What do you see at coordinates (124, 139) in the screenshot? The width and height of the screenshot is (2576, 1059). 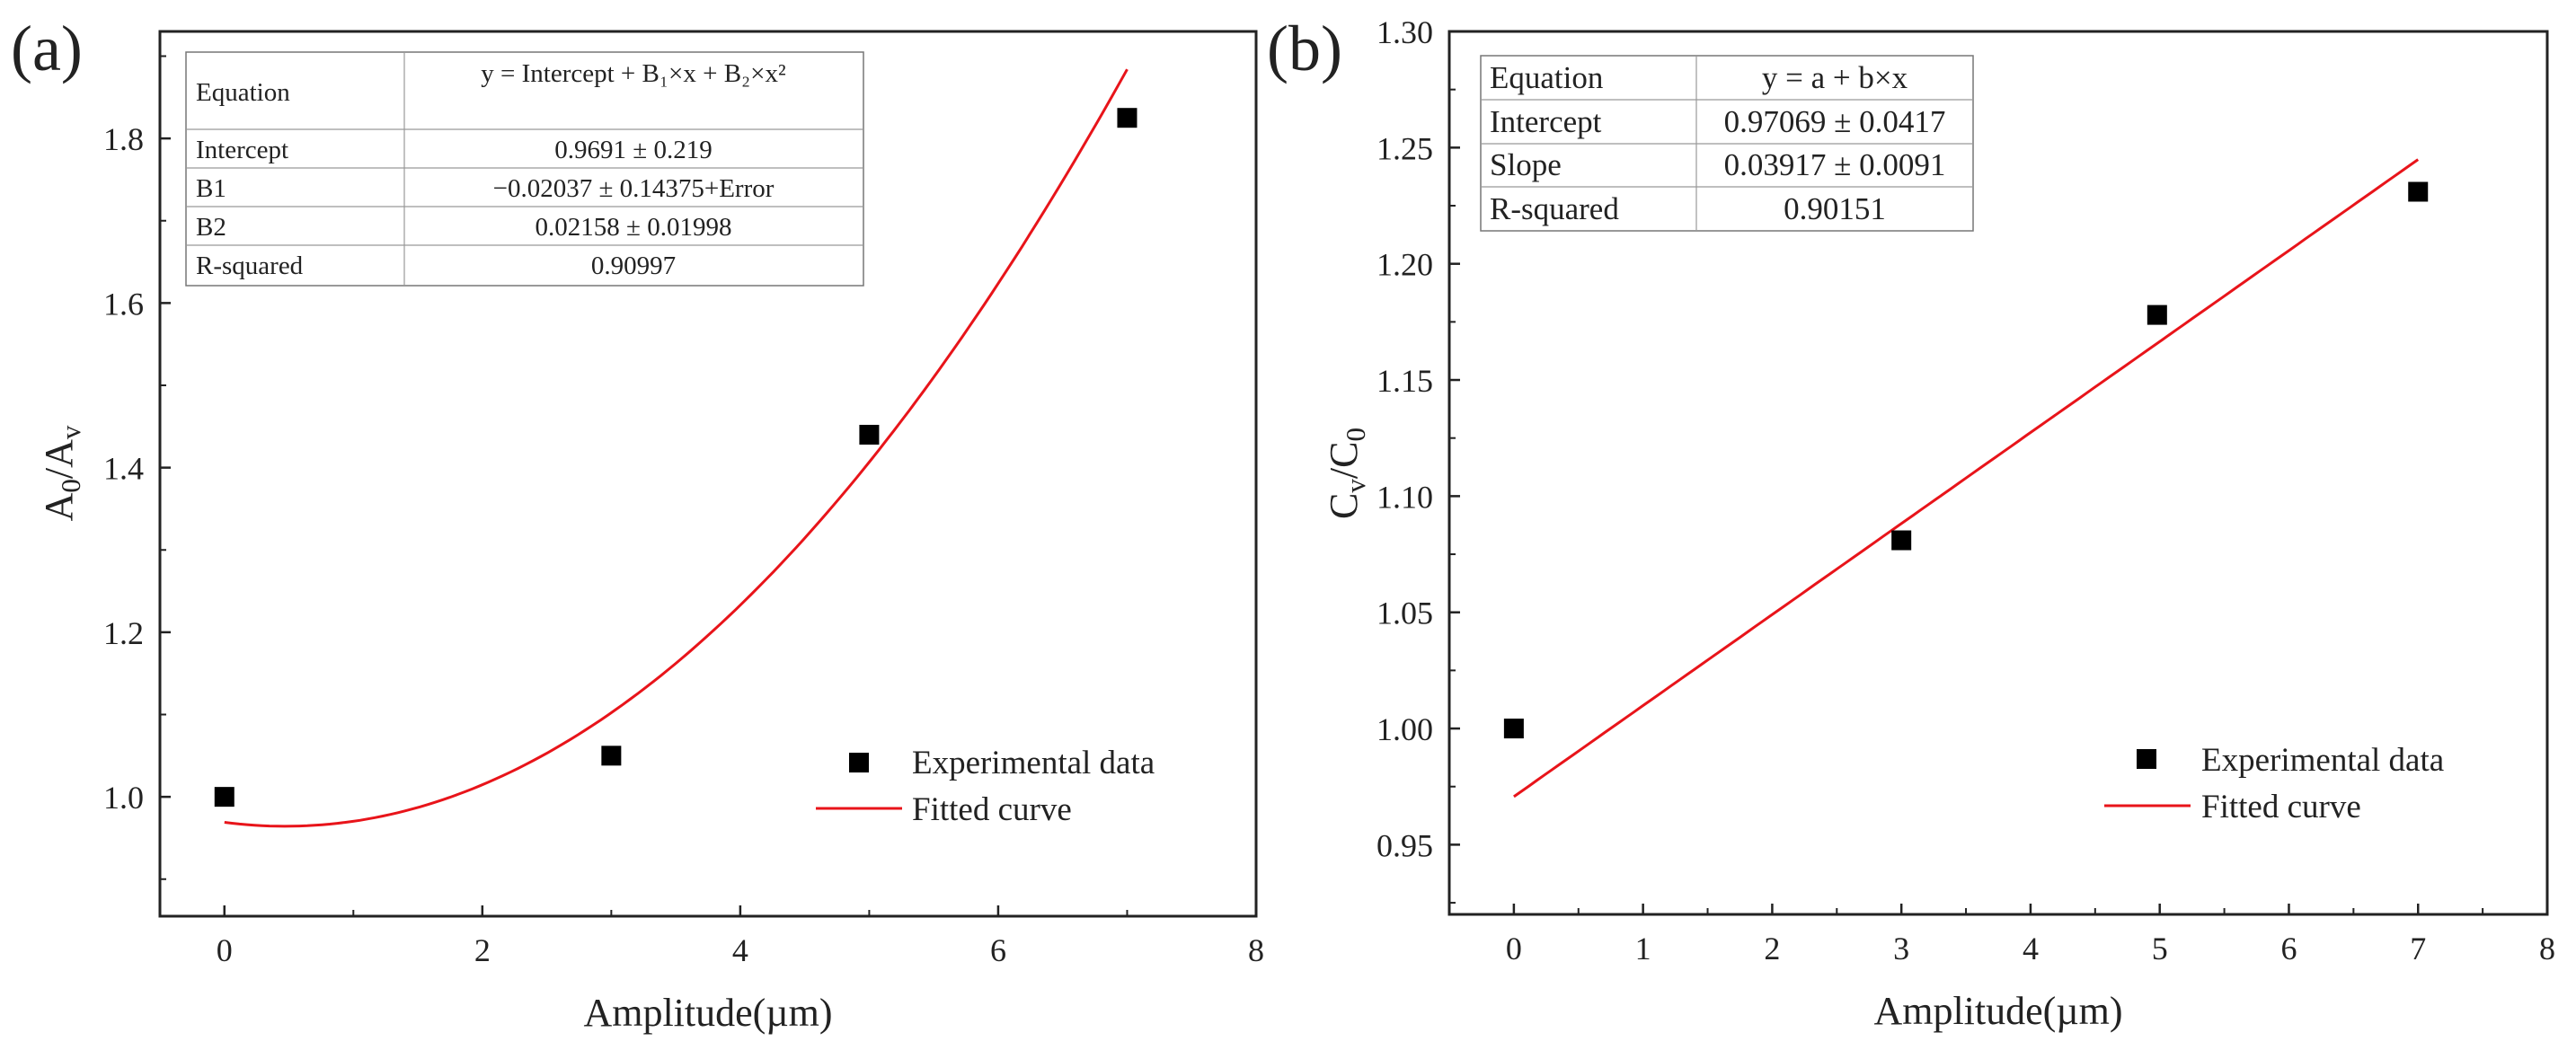 I see `y-tick-label: 1.8` at bounding box center [124, 139].